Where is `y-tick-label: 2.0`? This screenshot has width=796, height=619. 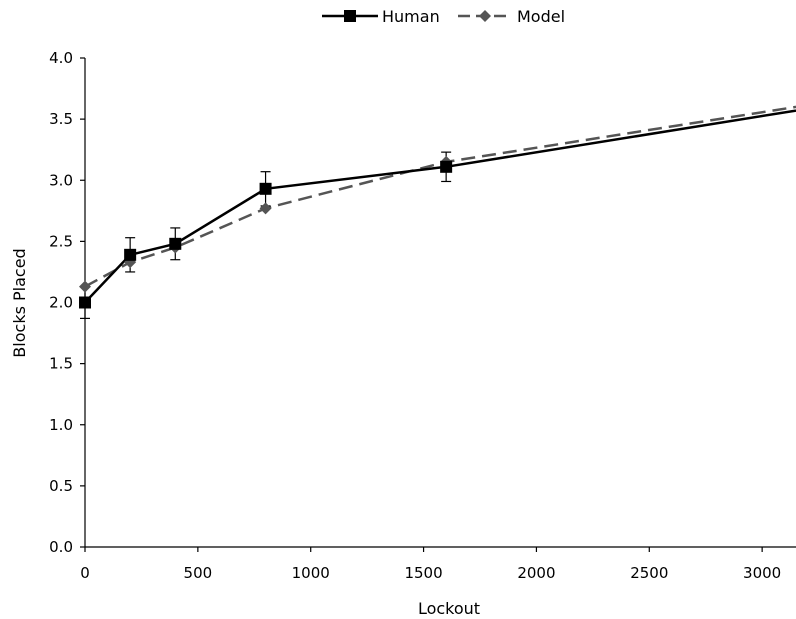 y-tick-label: 2.0 is located at coordinates (61, 303).